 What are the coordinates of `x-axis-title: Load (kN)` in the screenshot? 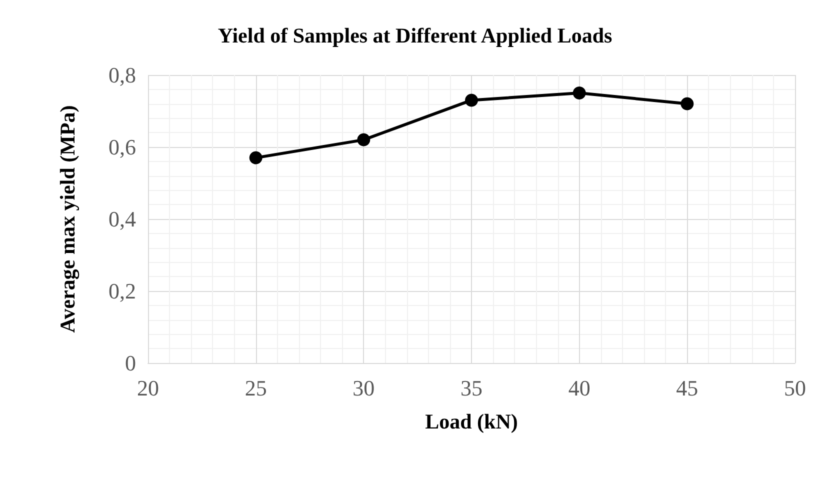 It's located at (471, 422).